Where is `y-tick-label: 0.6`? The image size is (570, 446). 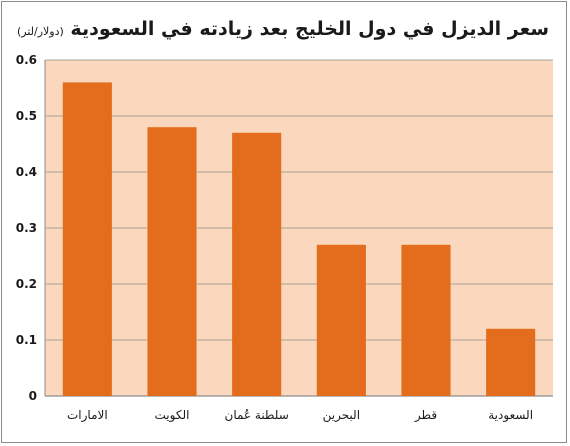
y-tick-label: 0.6 is located at coordinates (26, 60).